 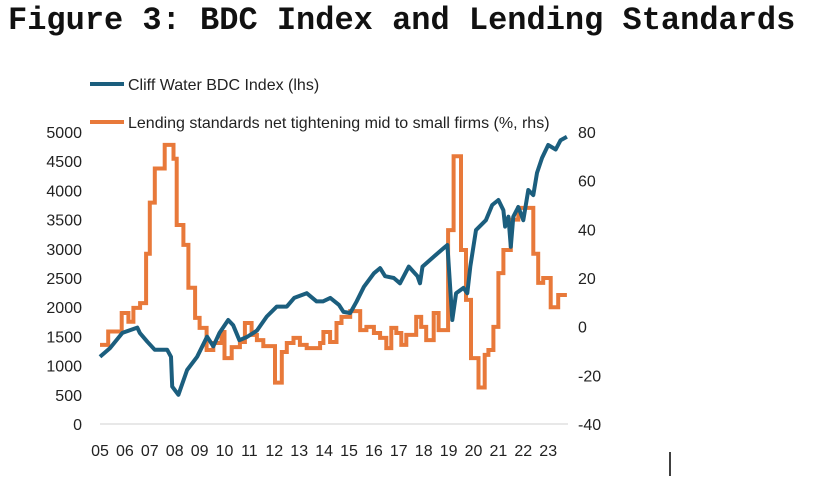 What do you see at coordinates (64, 279) in the screenshot?
I see `left-tick-label: 2500` at bounding box center [64, 279].